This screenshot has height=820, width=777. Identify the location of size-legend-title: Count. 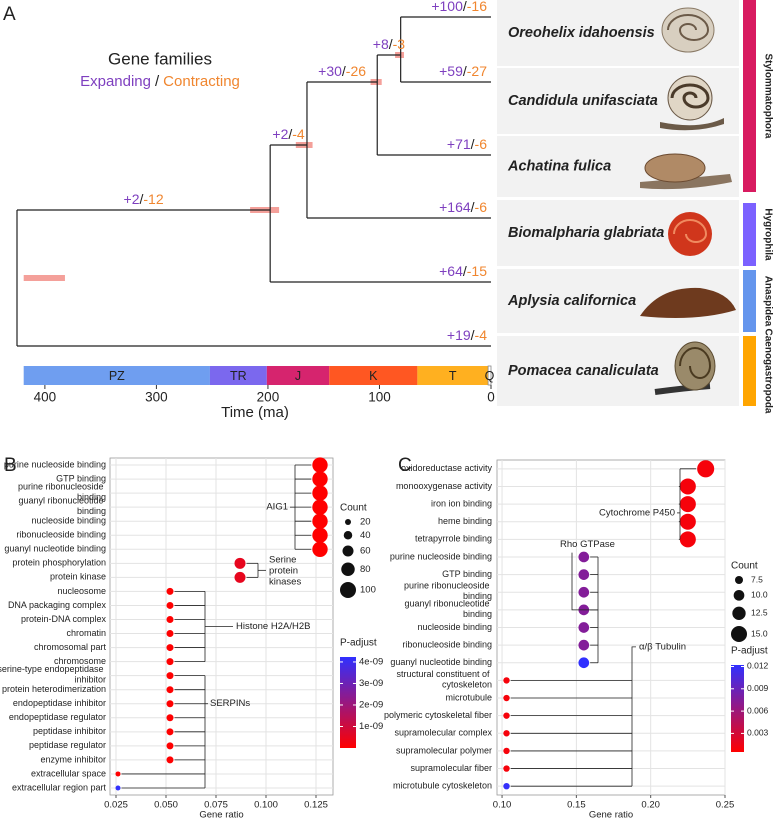
(744, 566).